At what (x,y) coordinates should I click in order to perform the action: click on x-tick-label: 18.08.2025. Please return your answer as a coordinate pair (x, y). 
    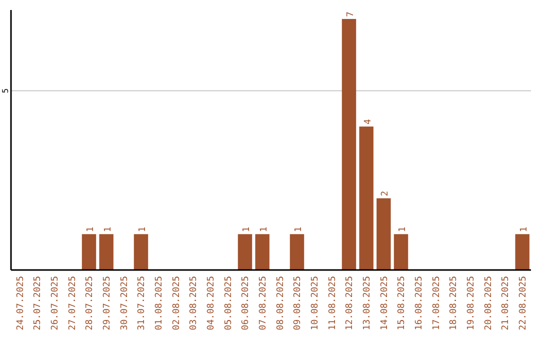
    Looking at the image, I should click on (454, 303).